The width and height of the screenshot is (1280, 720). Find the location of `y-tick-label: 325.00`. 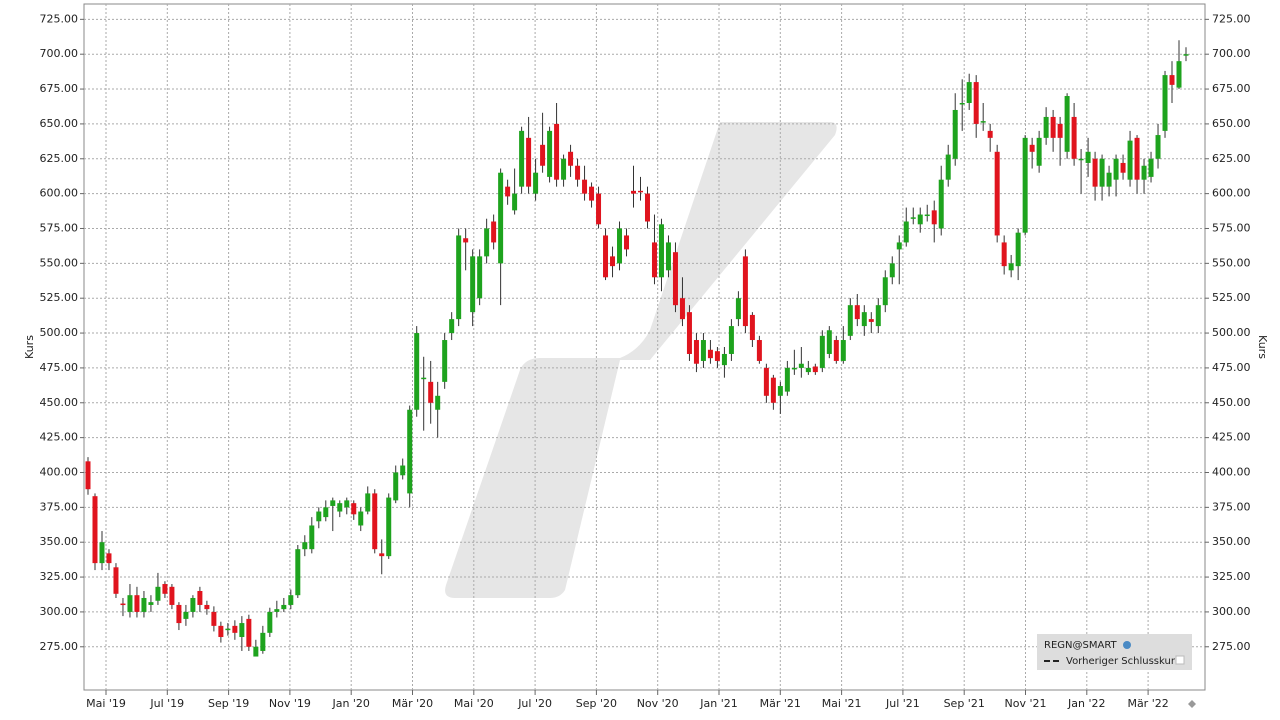

y-tick-label: 325.00 is located at coordinates (59, 576).